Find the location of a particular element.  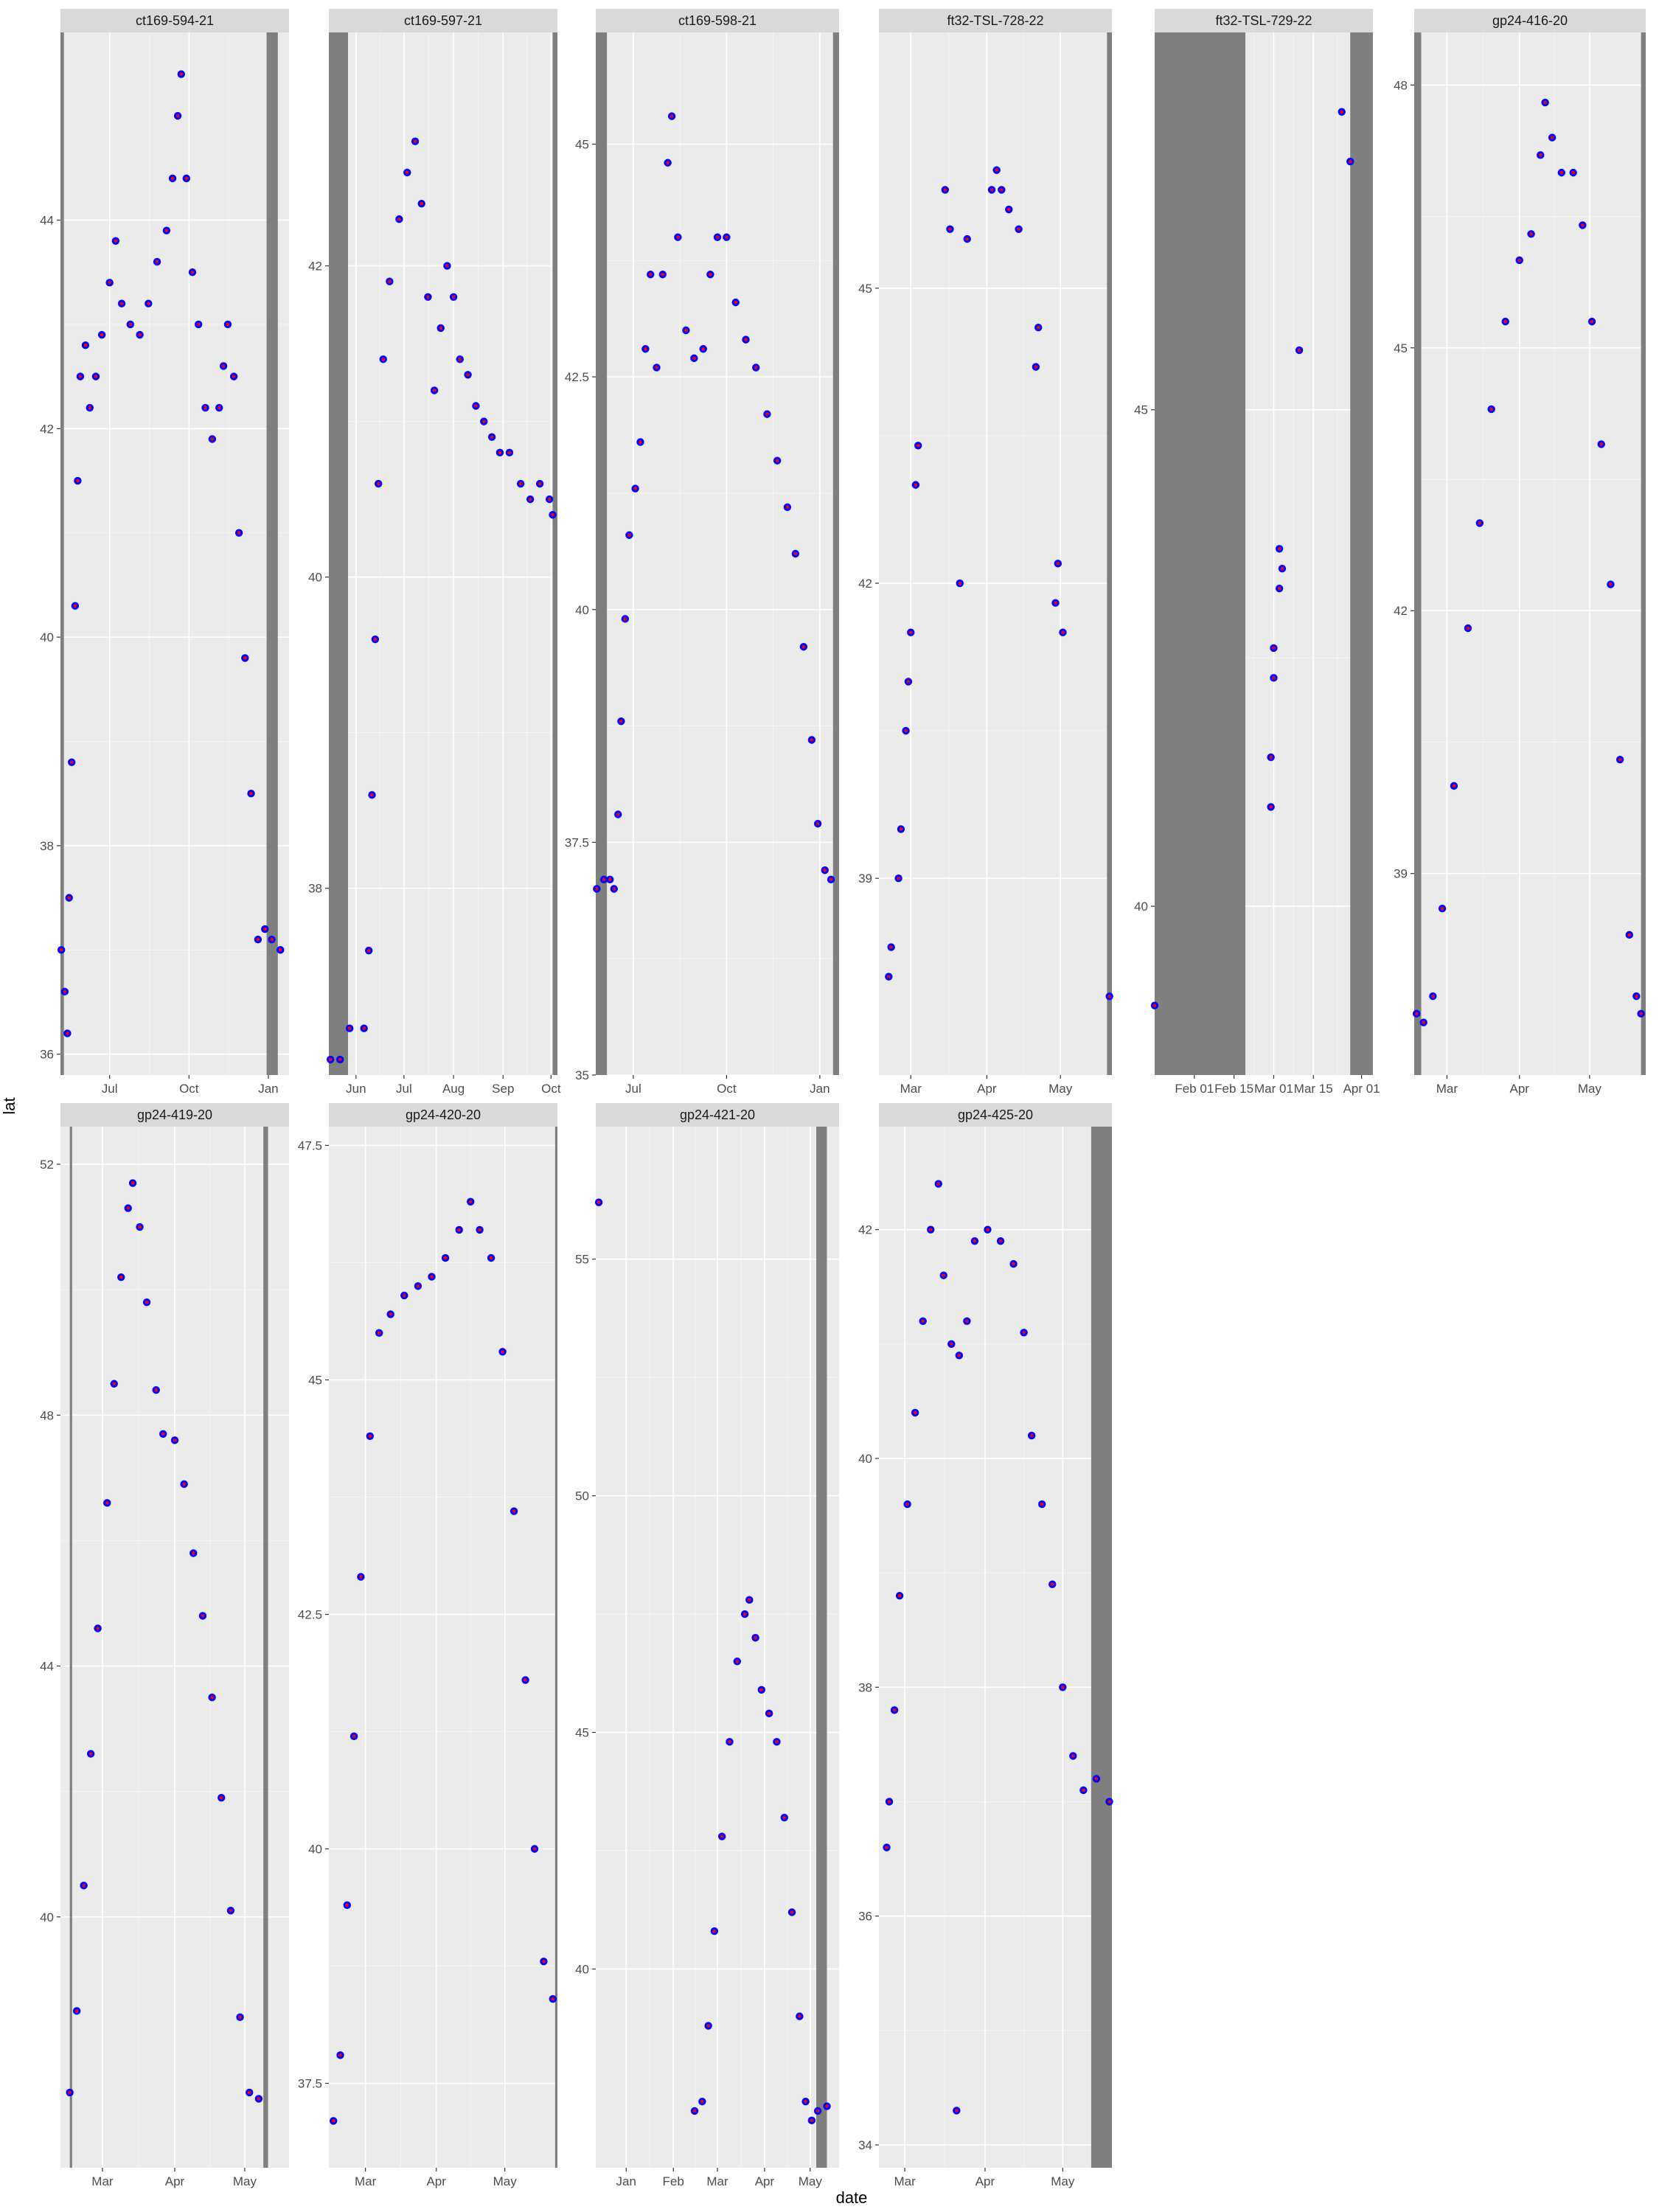

x-tick-label: Mar is located at coordinates (717, 2181).